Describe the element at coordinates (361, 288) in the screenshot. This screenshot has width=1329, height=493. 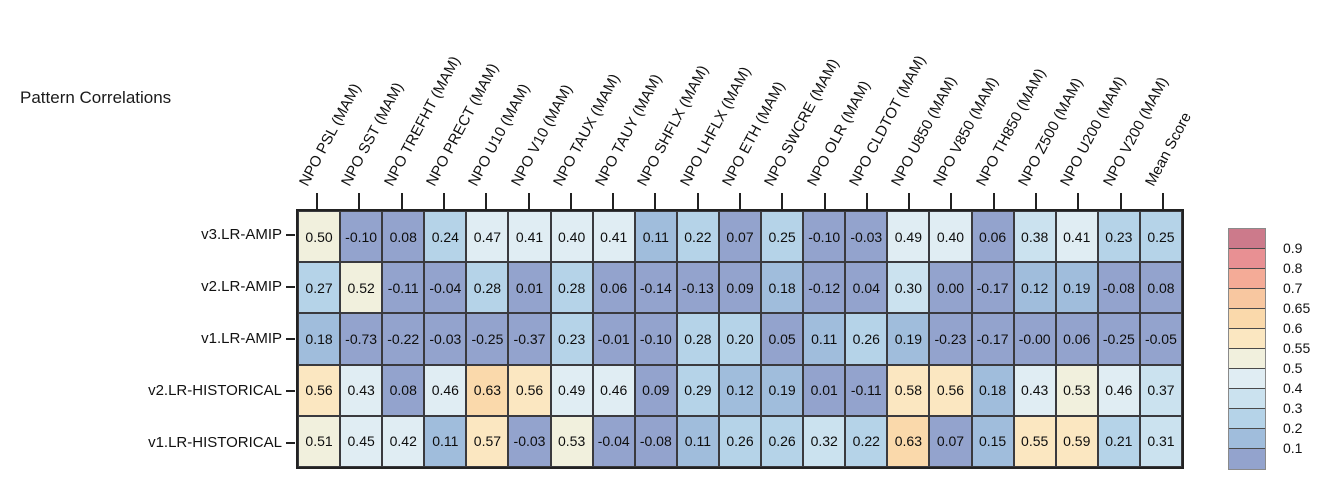
I see `heatmap-cell: 0.52` at that location.